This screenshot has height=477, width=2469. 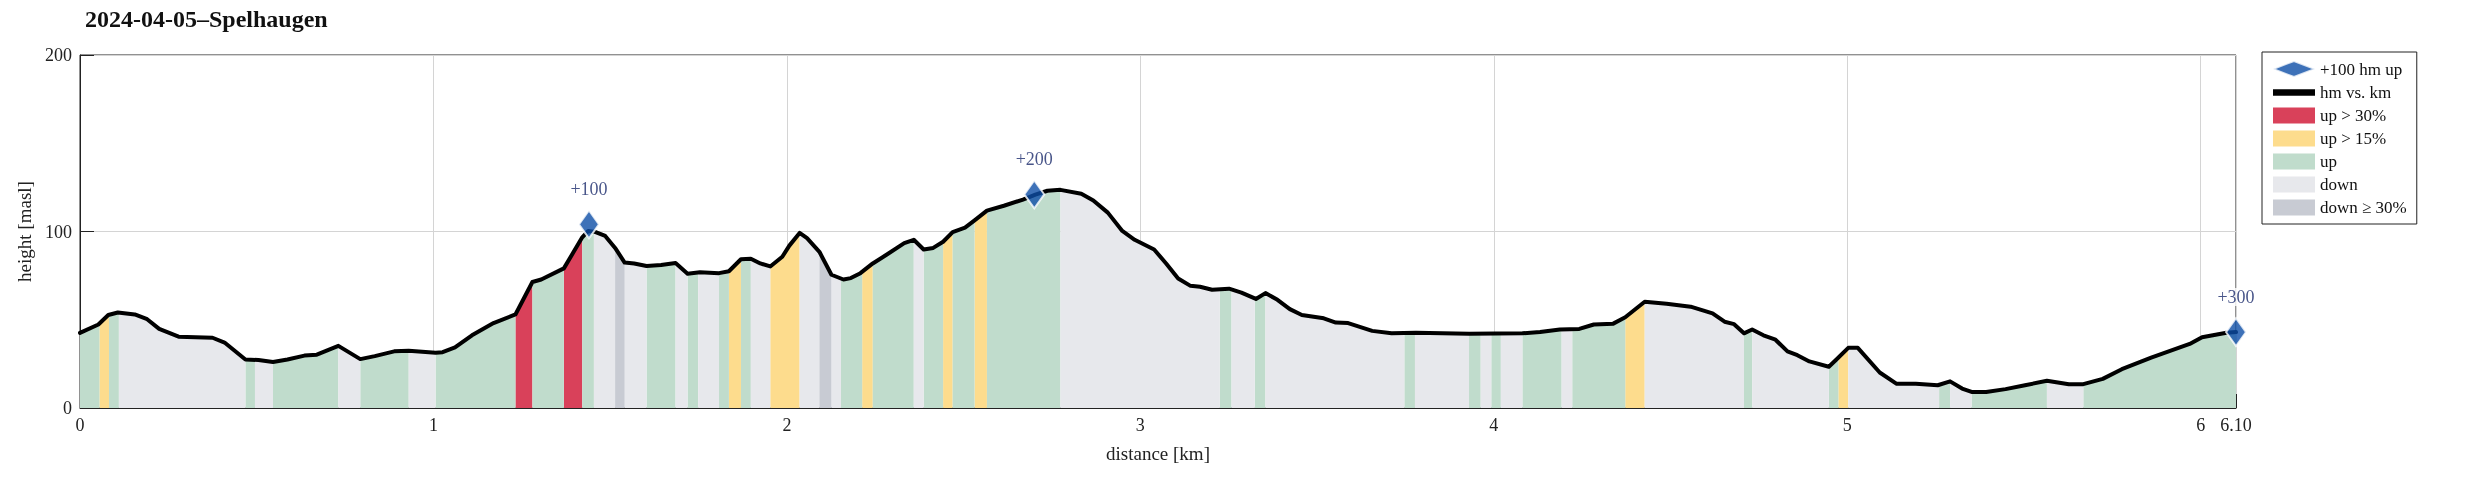 I want to click on x-tick-label: 0, so click(x=80, y=425).